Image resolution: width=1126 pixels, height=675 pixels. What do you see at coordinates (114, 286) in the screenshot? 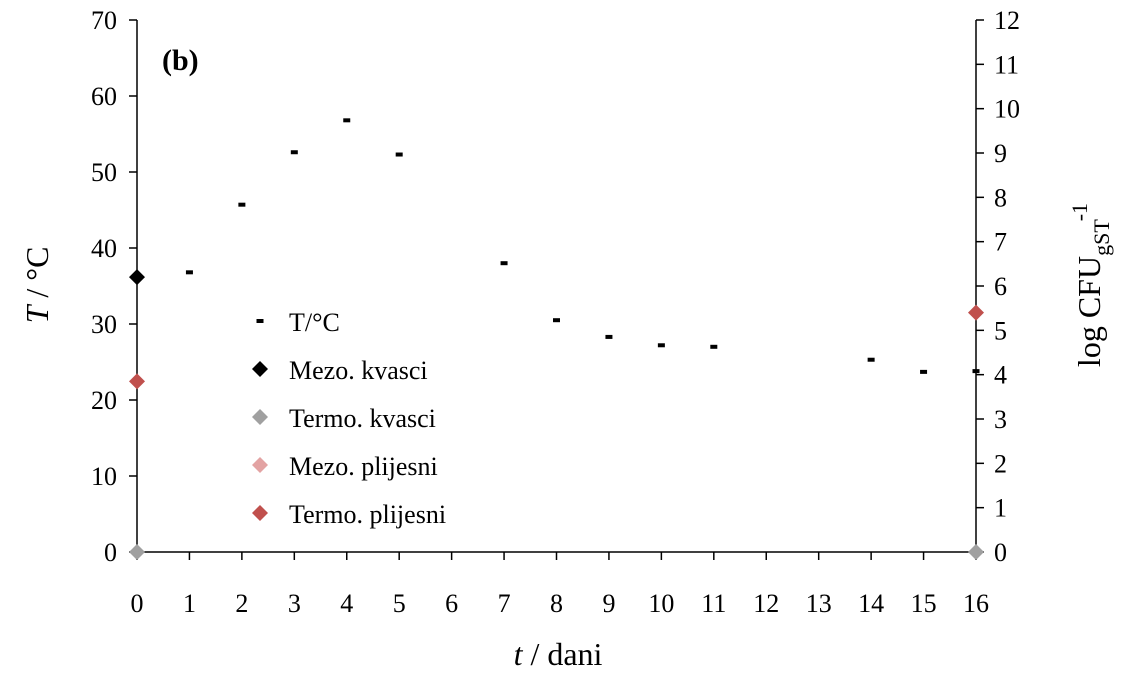
I see `left-axis-ticks: 0 10 20 30 40 50 60 70` at bounding box center [114, 286].